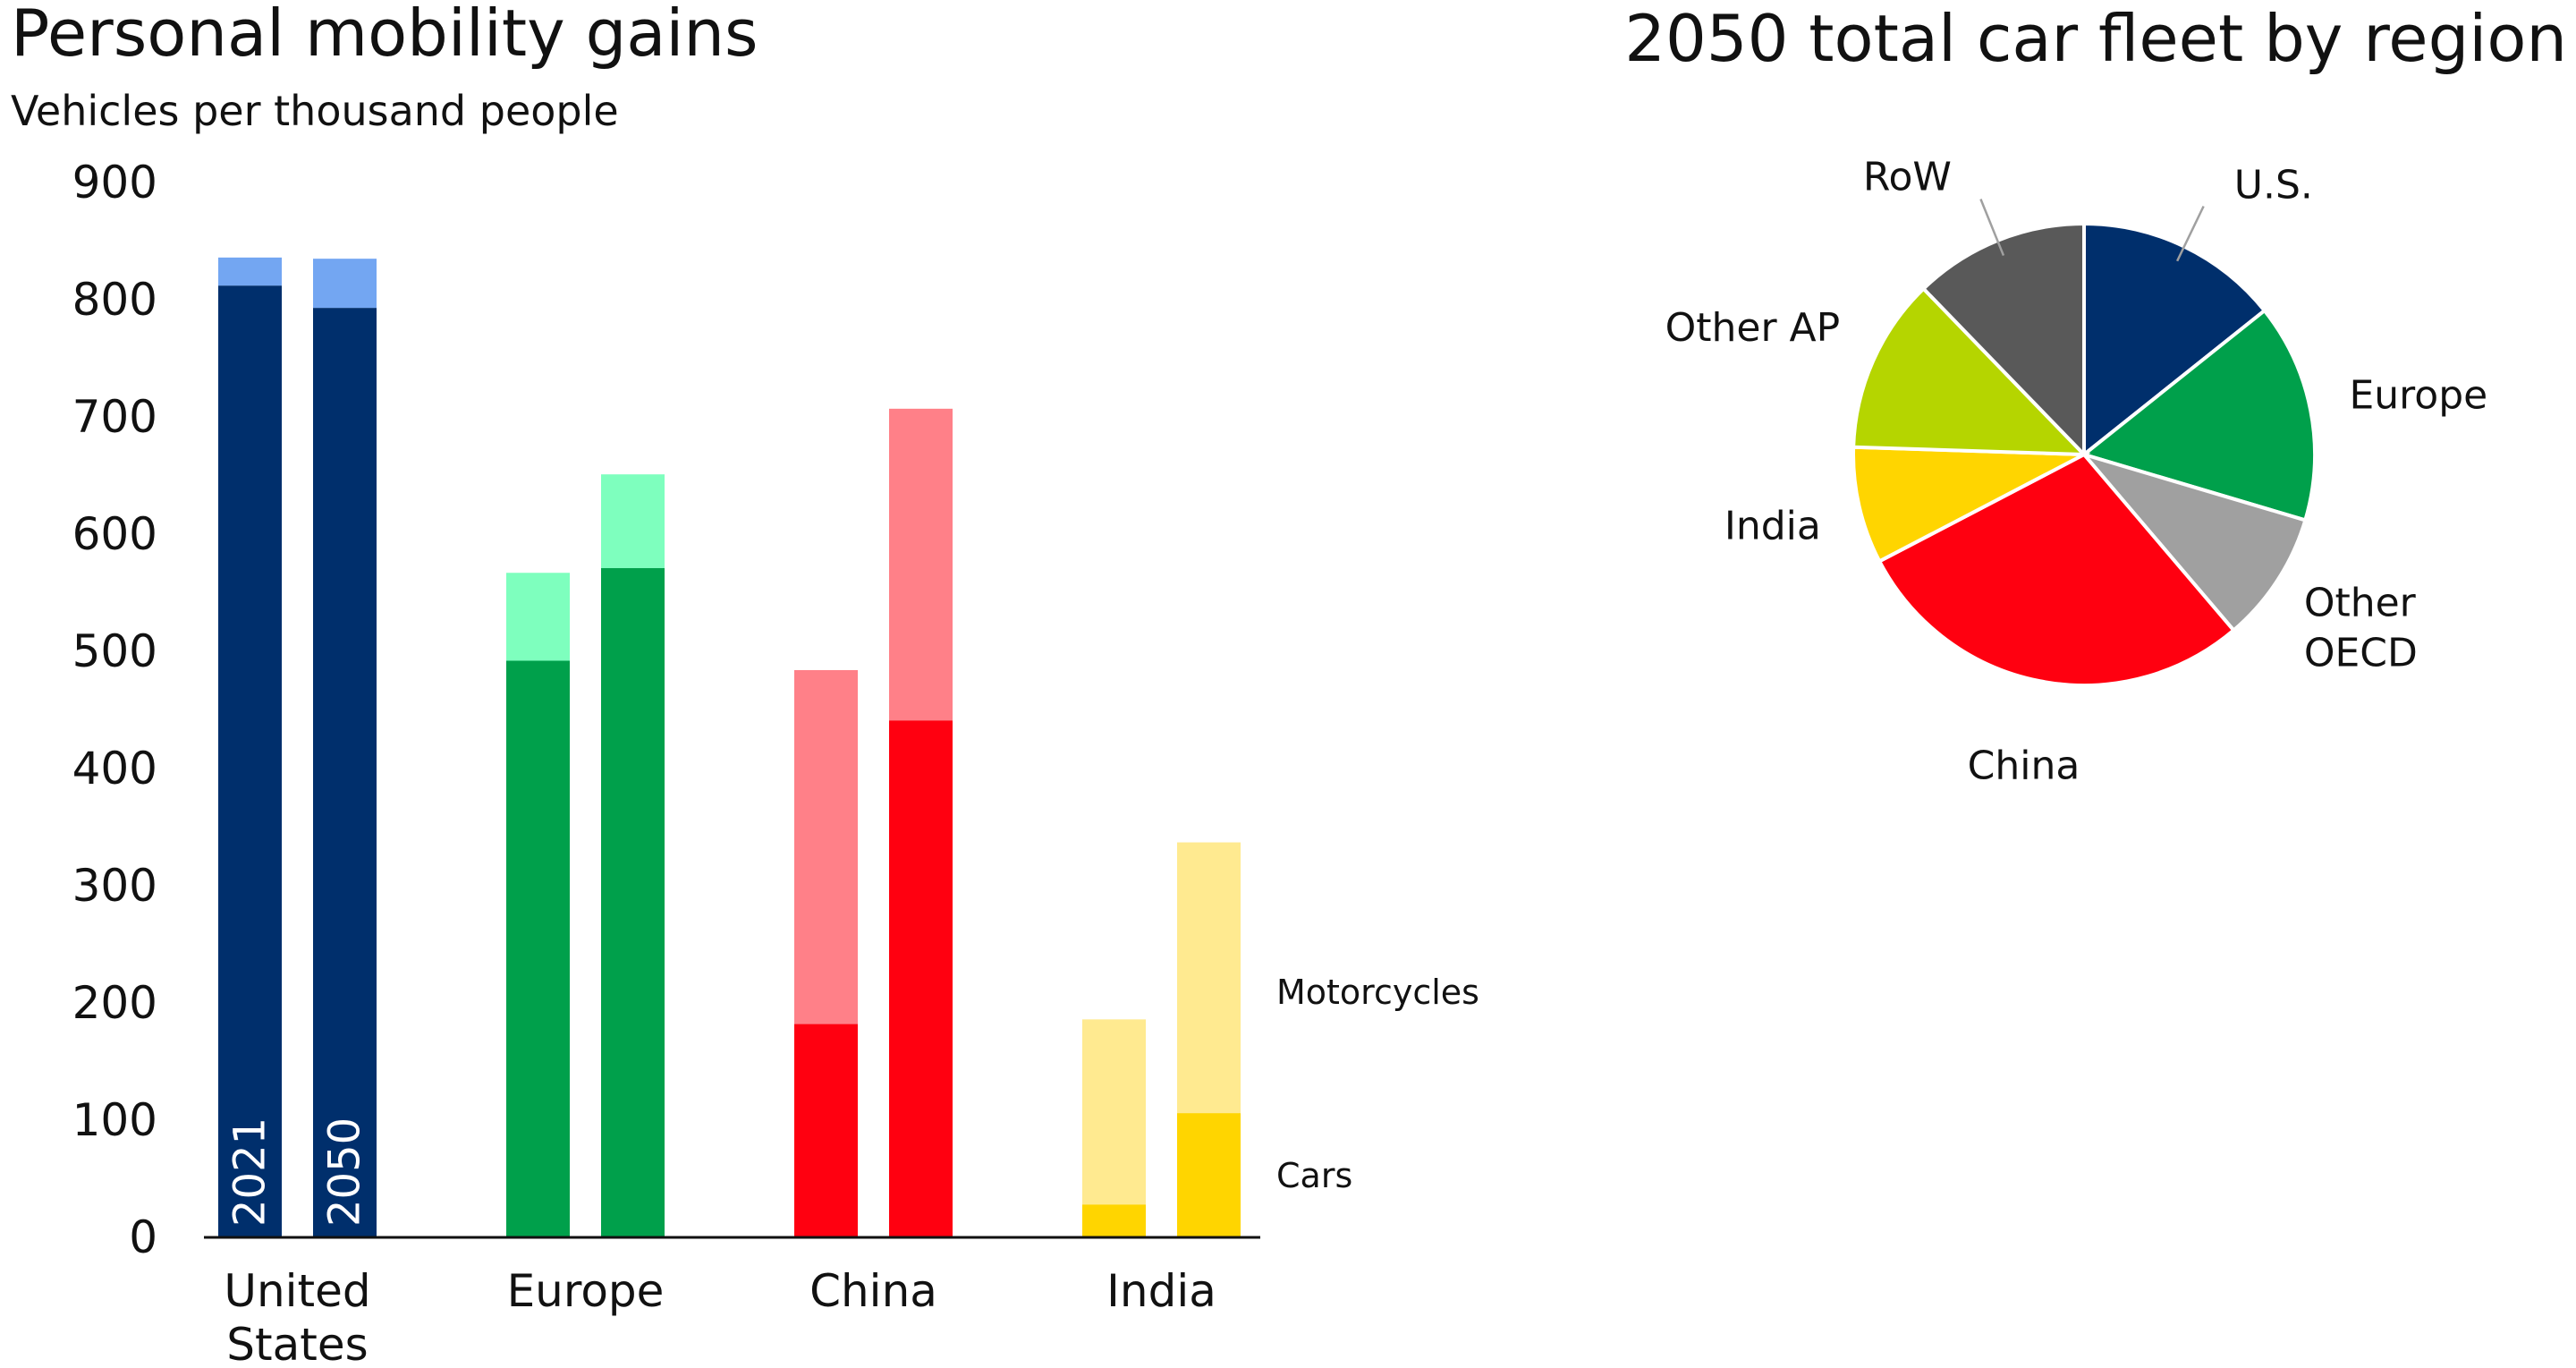 The image size is (2576, 1368). What do you see at coordinates (2024, 765) in the screenshot?
I see `pie-slice-label: China` at bounding box center [2024, 765].